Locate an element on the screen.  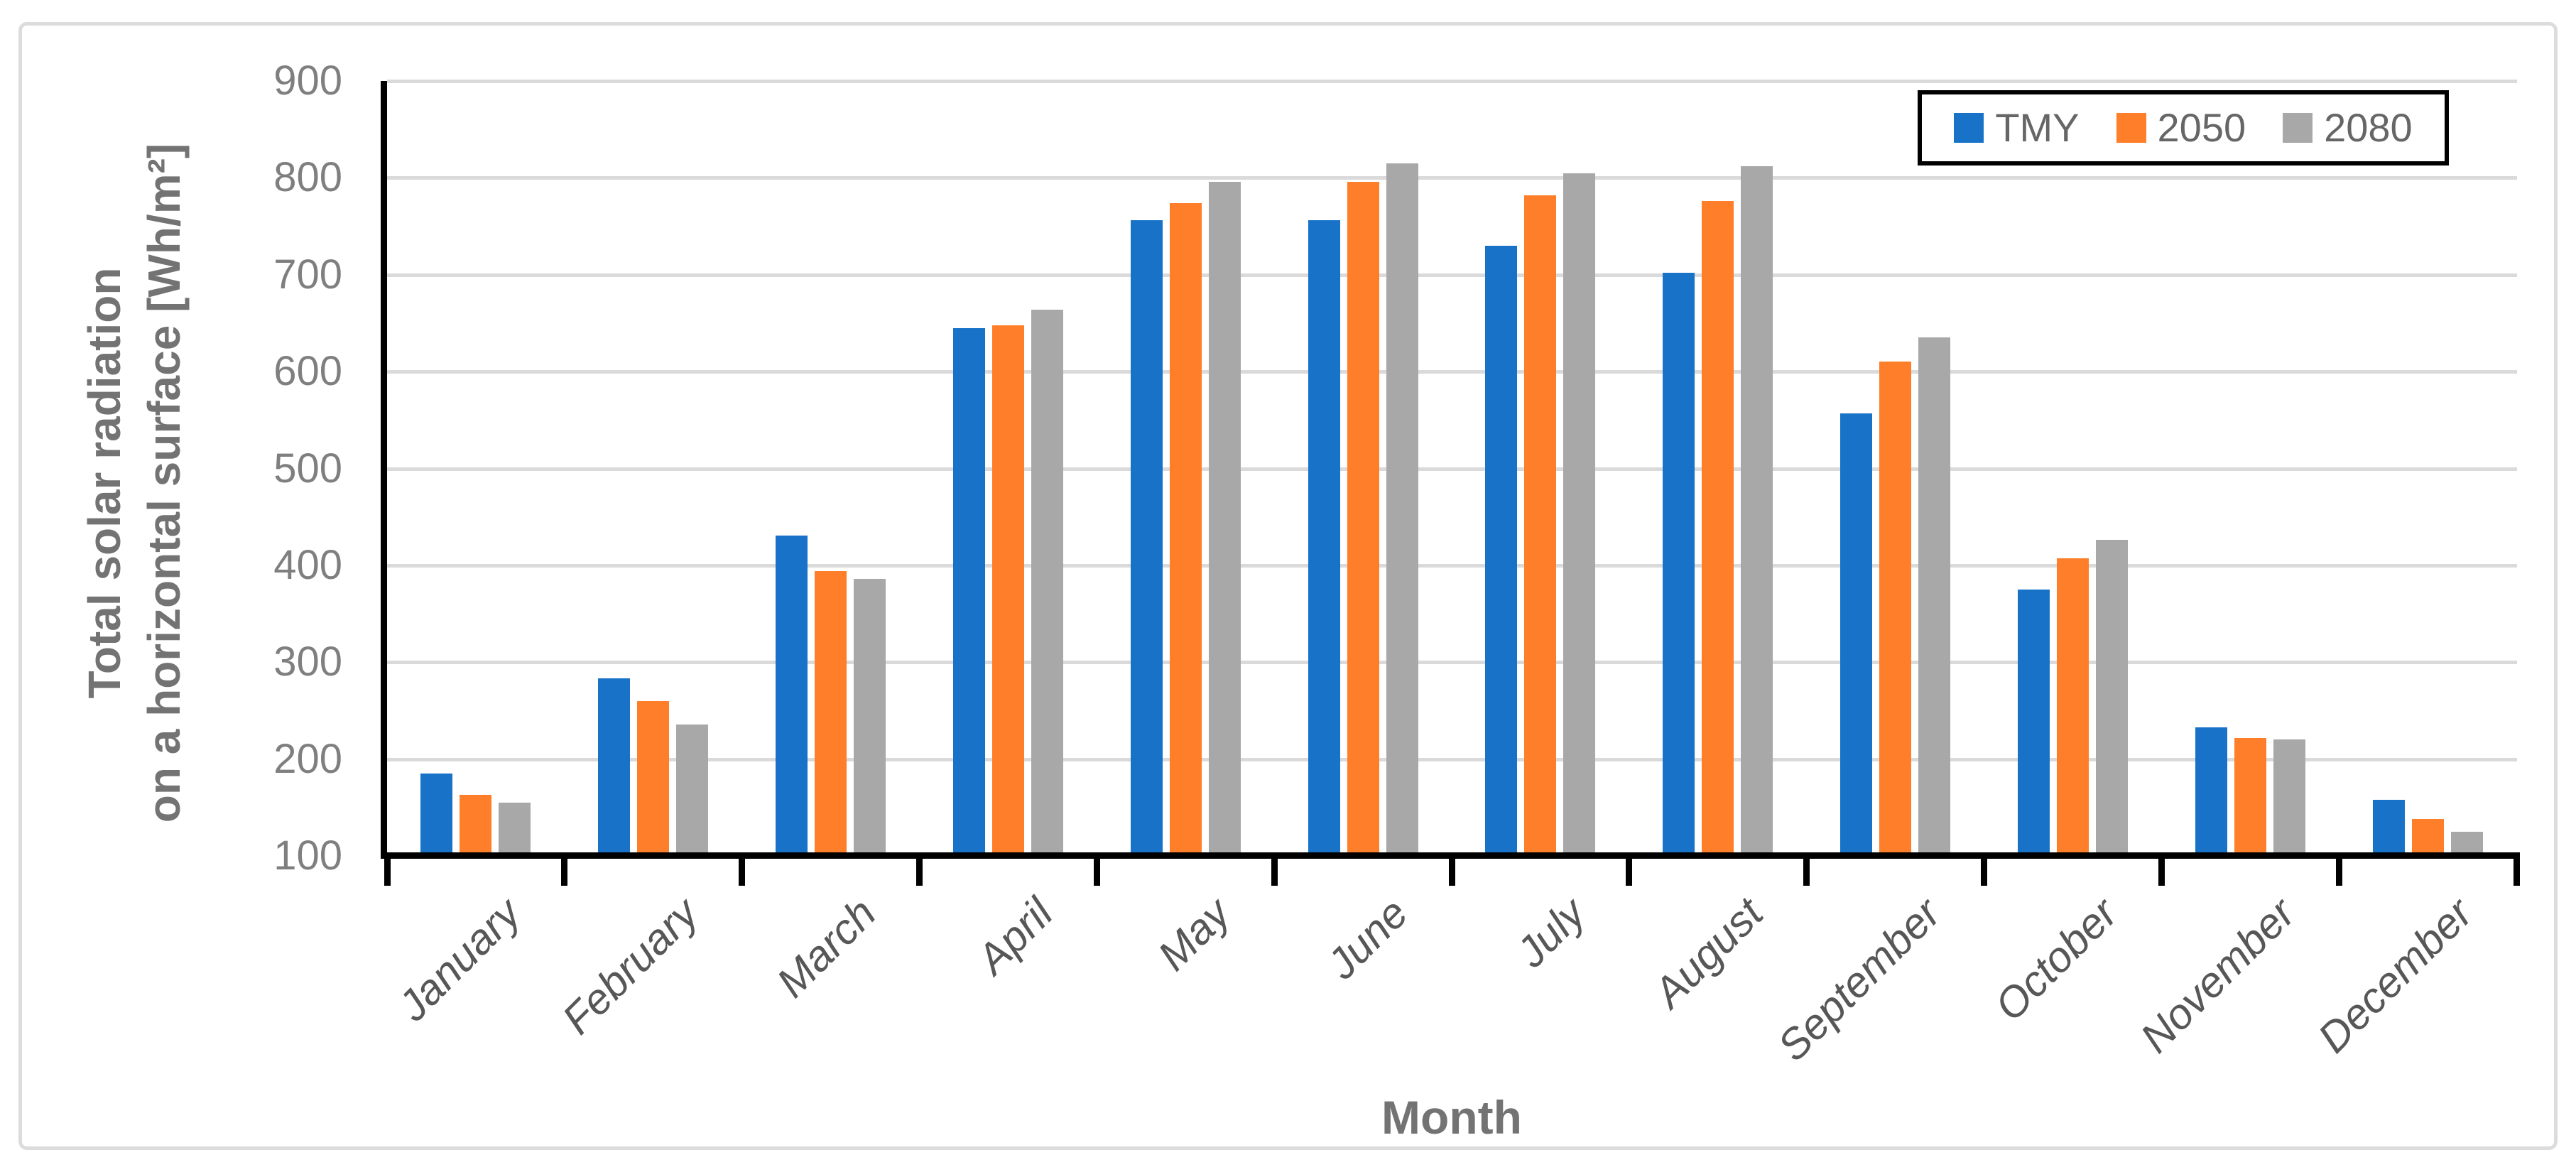
bar-2050-November is located at coordinates (2250, 796).